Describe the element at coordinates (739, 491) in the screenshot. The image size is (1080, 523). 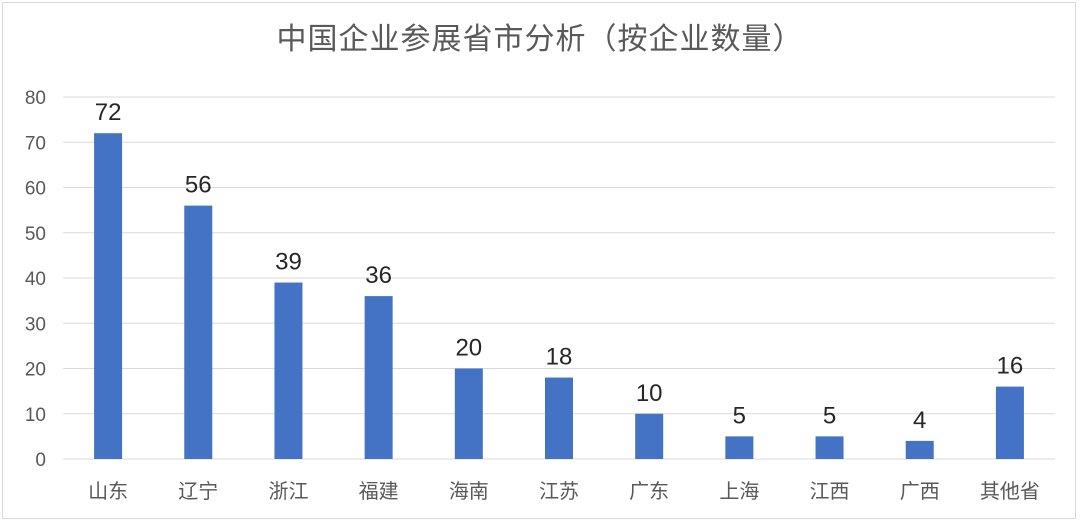
I see `x-category-label: 上海` at that location.